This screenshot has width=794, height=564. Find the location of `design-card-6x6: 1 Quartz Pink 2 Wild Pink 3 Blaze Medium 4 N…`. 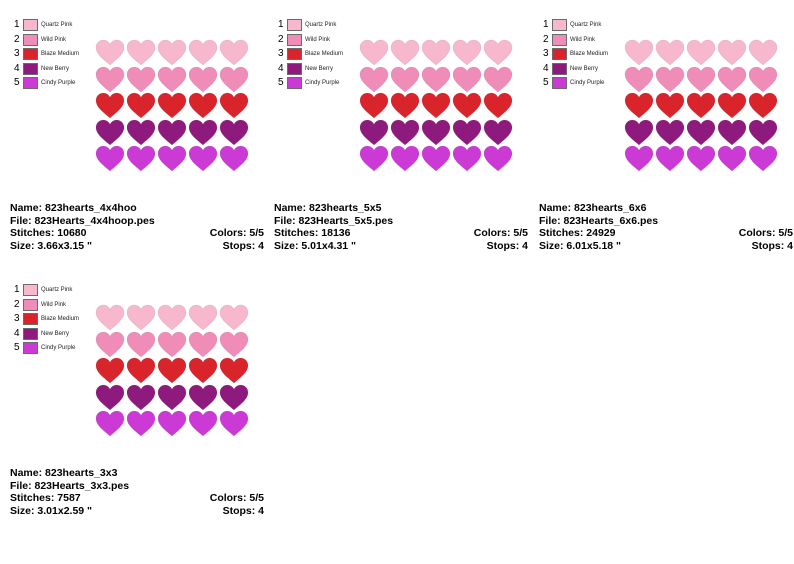

design-card-6x6: 1 Quartz Pink 2 Wild Pink 3 Blaze Medium 4 N… is located at coordinates (666, 137).